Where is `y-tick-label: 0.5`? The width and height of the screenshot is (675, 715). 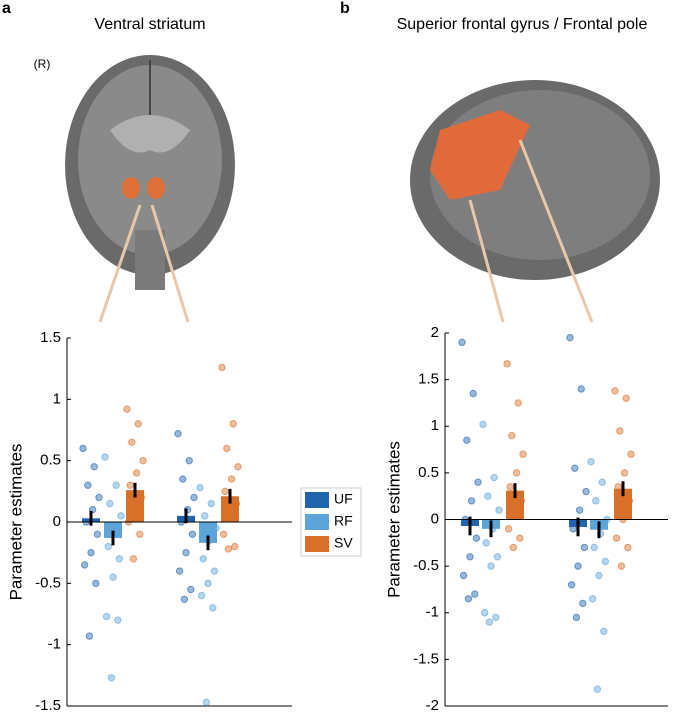
y-tick-label: 0.5 is located at coordinates (50, 460).